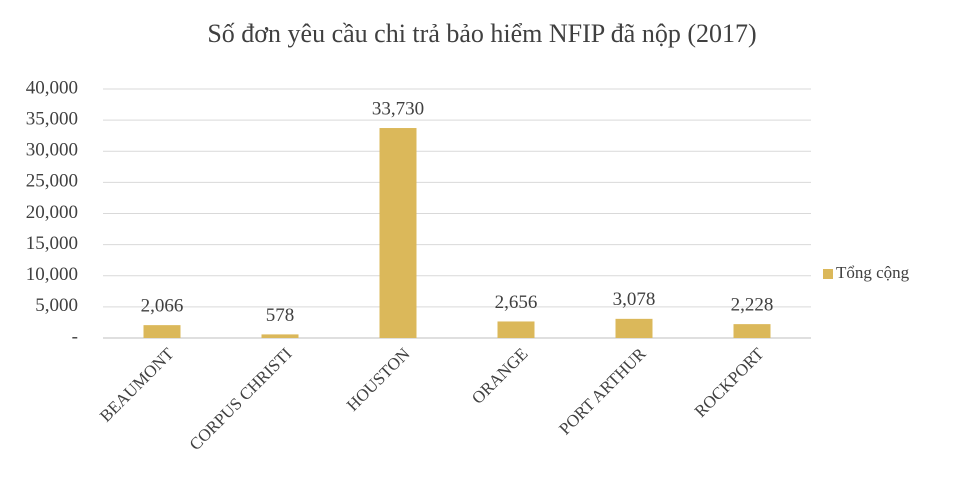 The image size is (965, 498). I want to click on y-tick-label: 35,000, so click(52, 118).